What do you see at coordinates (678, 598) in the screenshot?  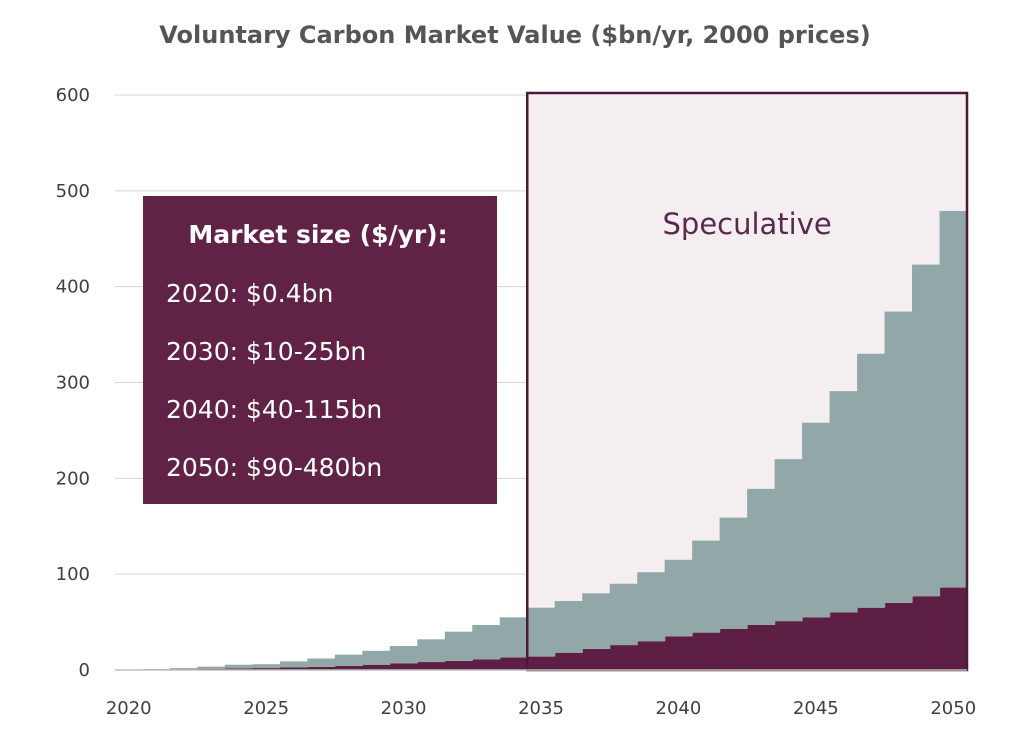 I see `series-2-bar-2040` at bounding box center [678, 598].